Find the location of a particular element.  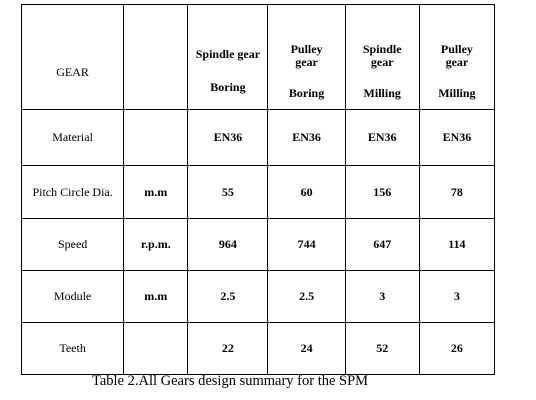

row-unit: r.p.m. is located at coordinates (156, 244).